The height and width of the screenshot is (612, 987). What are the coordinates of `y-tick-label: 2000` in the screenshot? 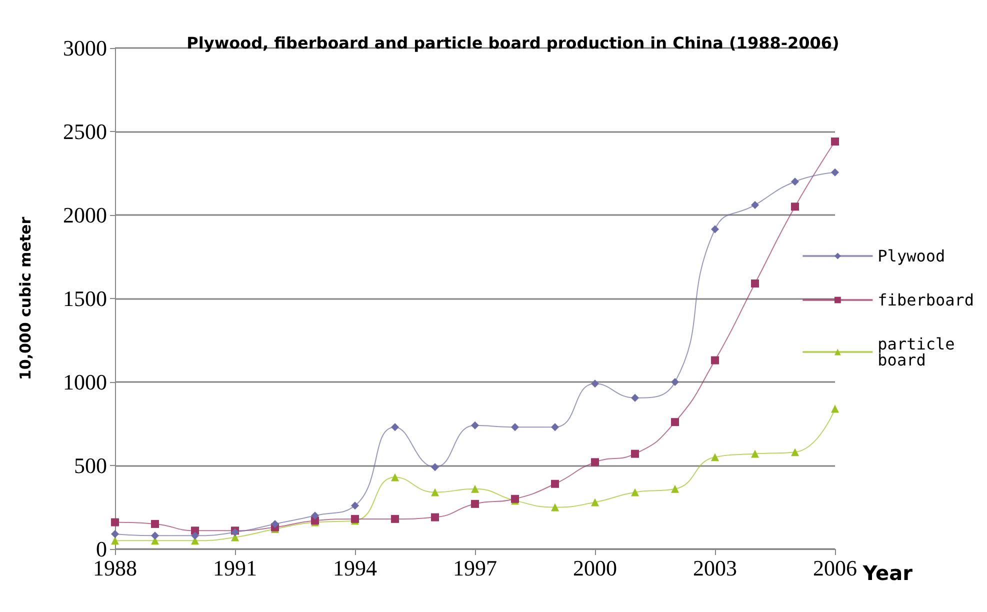 It's located at (85, 215).